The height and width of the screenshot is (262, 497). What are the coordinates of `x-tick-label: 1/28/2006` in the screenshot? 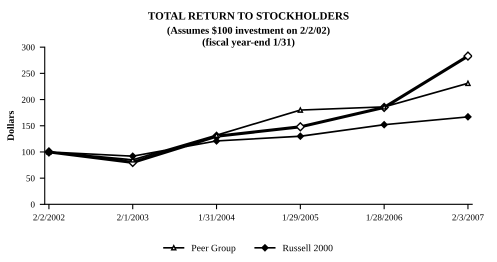 It's located at (384, 217).